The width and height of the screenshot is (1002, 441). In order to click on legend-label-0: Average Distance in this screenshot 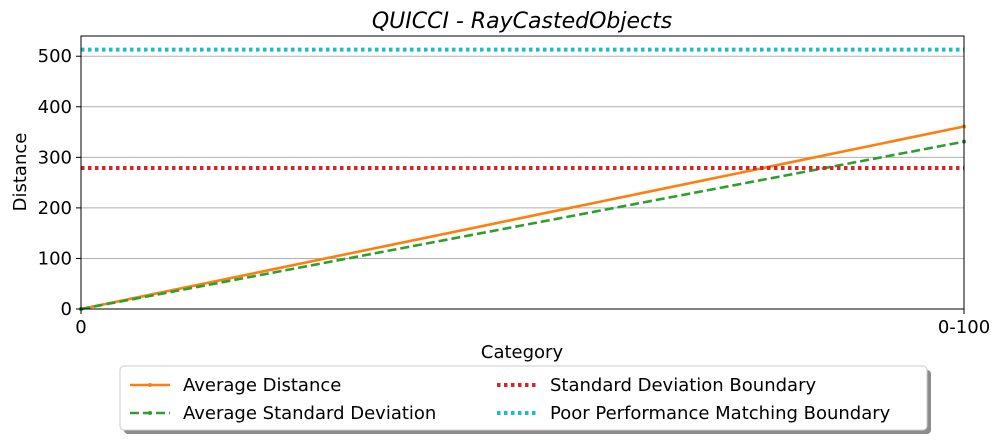, I will do `click(262, 385)`.